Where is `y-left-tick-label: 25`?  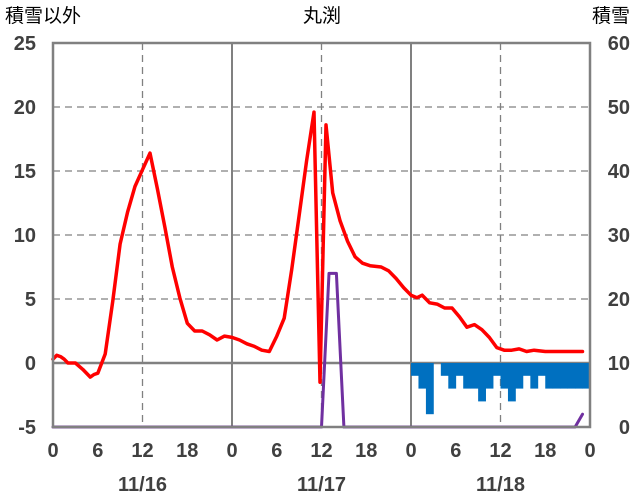
y-left-tick-label: 25 is located at coordinates (25, 44).